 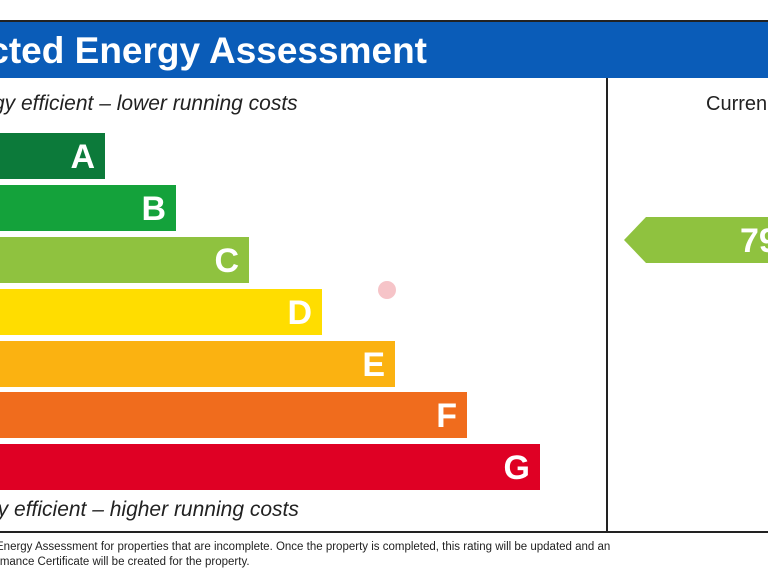 I want to click on band-d-letter: D, so click(x=299, y=313).